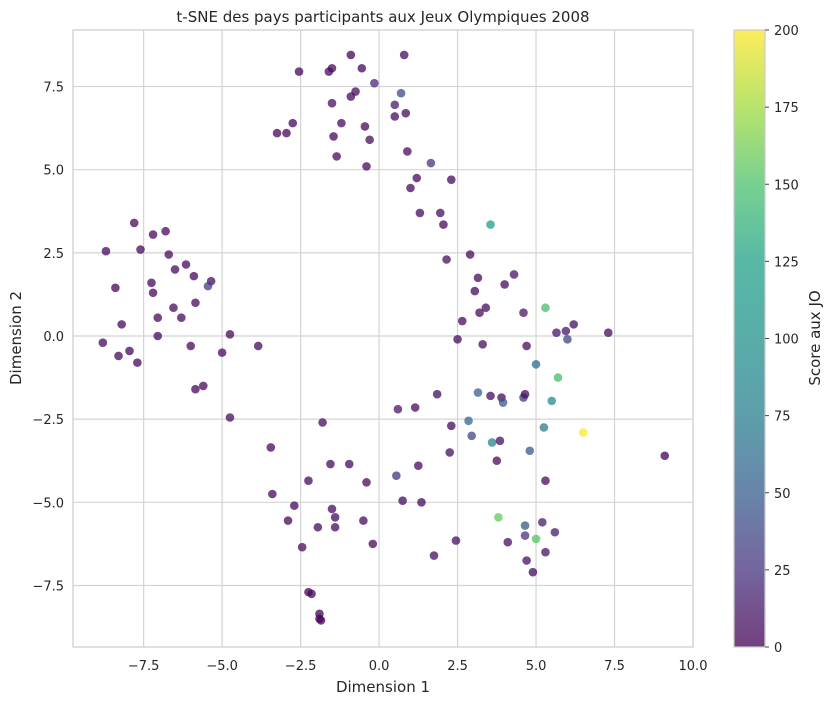 The height and width of the screenshot is (704, 832). Describe the element at coordinates (786, 108) in the screenshot. I see `colorbar-tick-label: 175` at that location.